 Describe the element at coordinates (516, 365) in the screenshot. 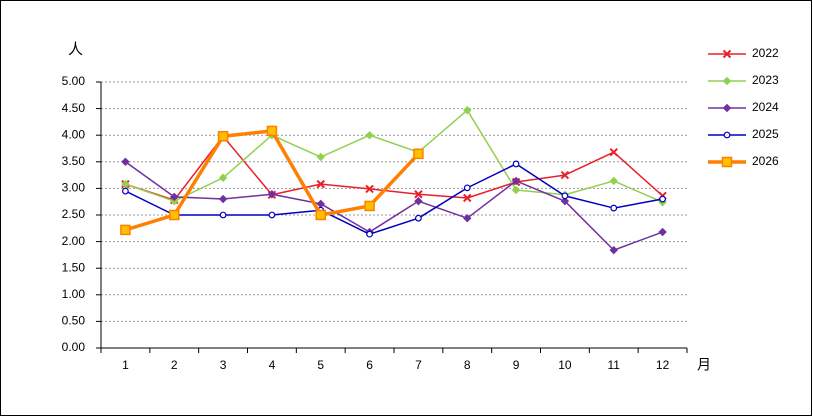

I see `x-tick-label: 9` at that location.